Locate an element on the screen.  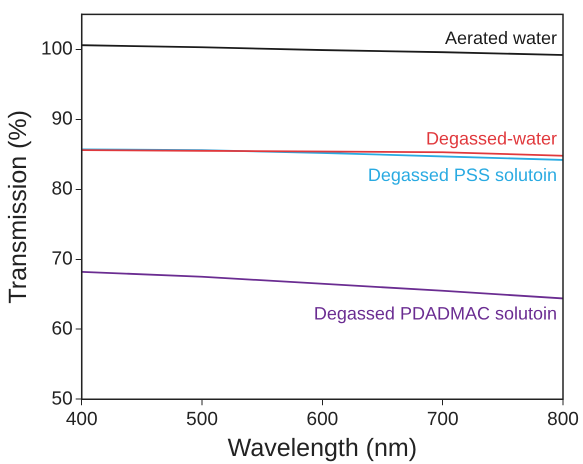
x-axis-title: Wavelength (nm) is located at coordinates (323, 448).